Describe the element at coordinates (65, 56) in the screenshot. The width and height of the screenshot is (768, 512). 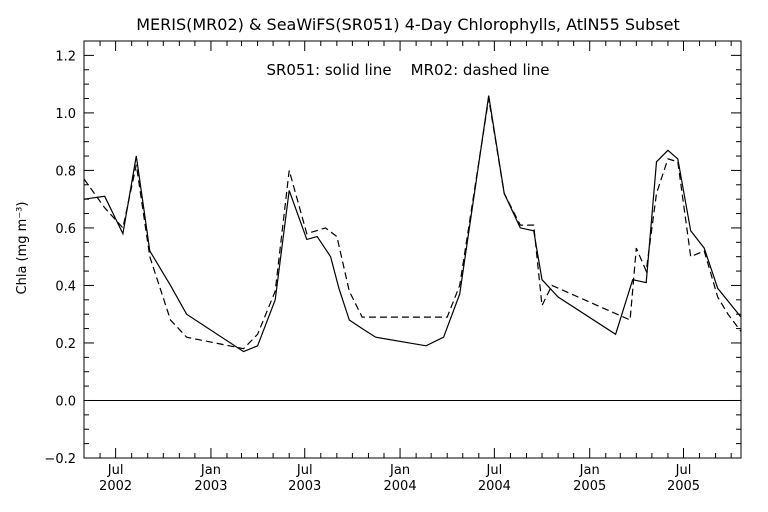
I see `y-tick-label: 1.2` at that location.